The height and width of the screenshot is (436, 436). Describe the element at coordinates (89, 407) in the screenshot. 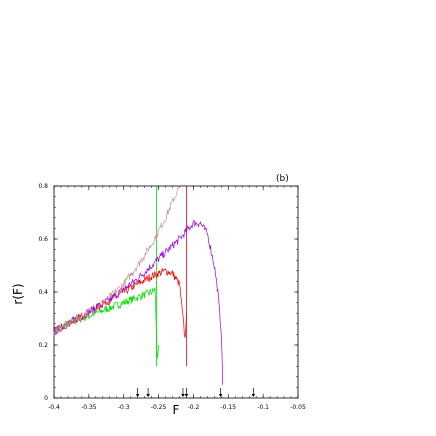

I see `x-tick-label: -0.35` at that location.